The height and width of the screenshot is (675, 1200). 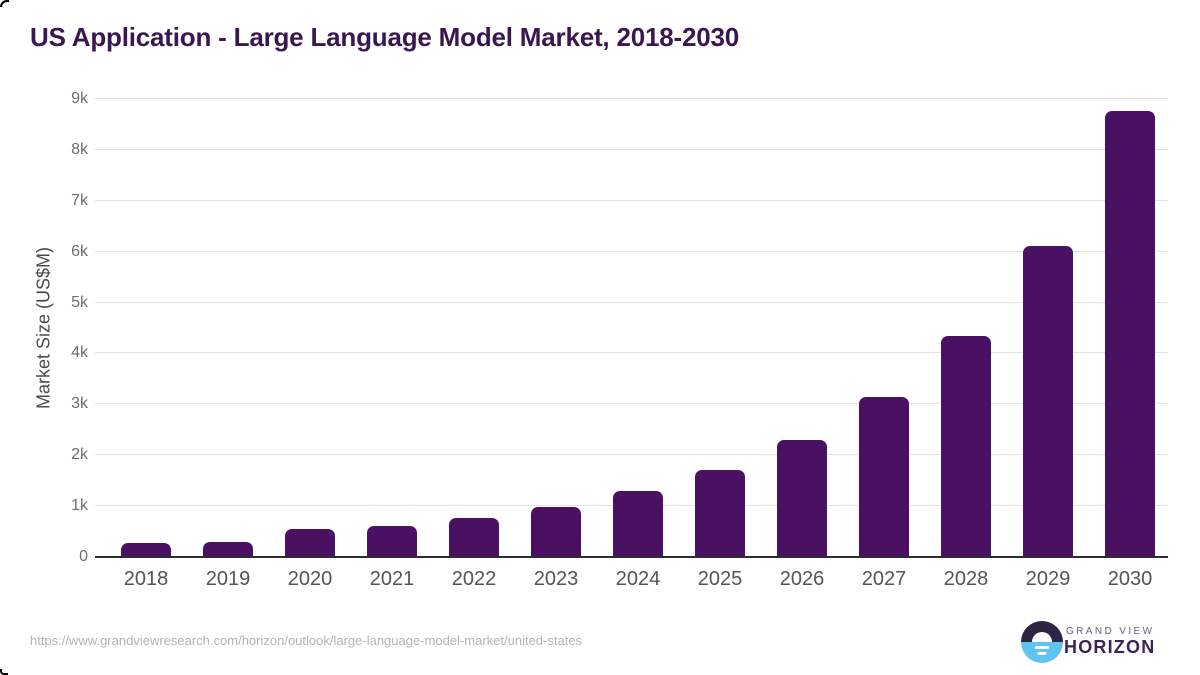 What do you see at coordinates (884, 477) in the screenshot?
I see `bar-2027` at bounding box center [884, 477].